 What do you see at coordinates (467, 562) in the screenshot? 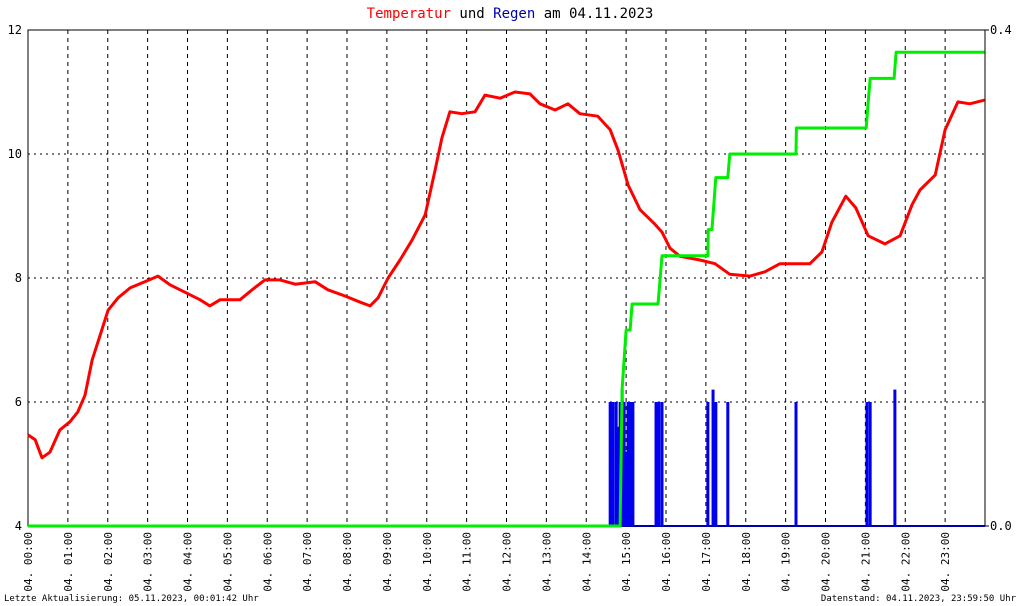
I see `x-tick-label: 04. 11:00` at bounding box center [467, 562].